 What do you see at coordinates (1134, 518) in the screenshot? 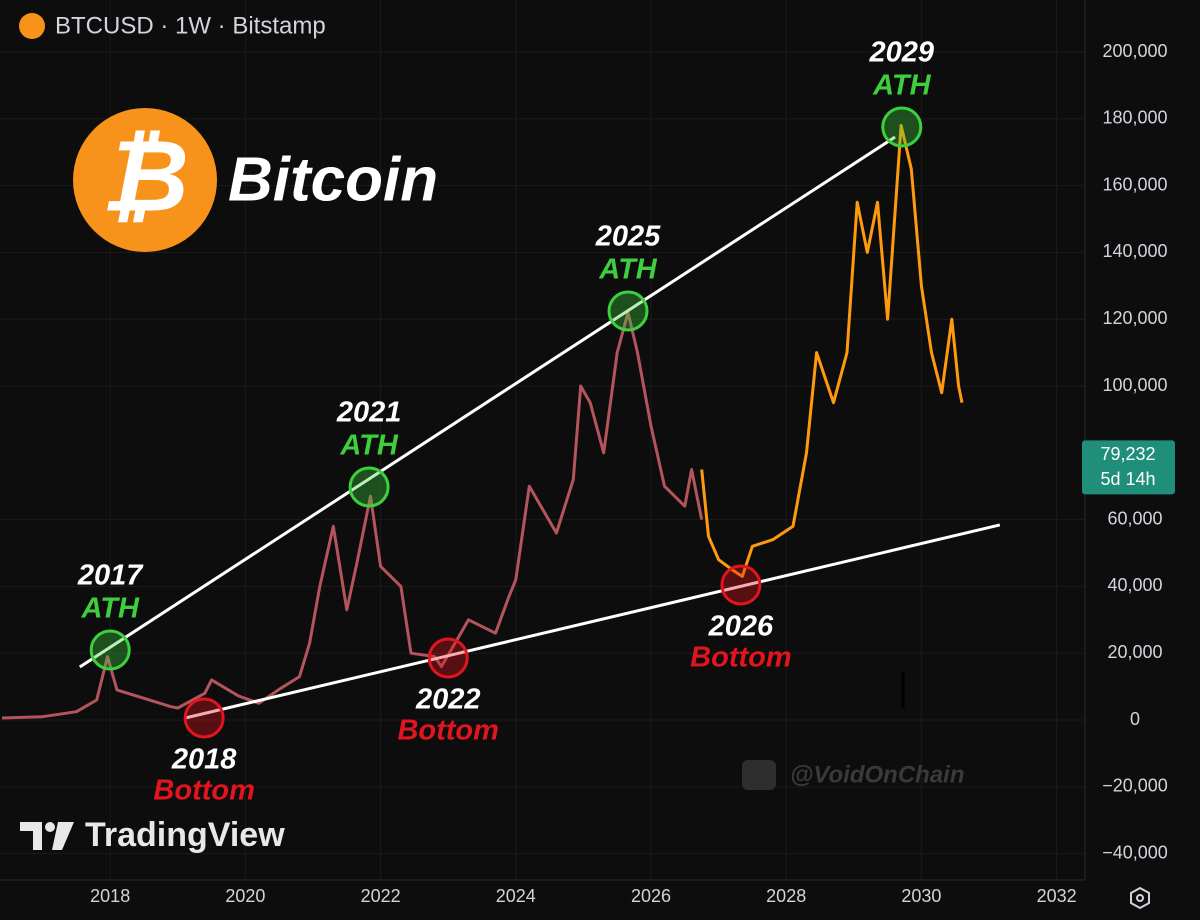
I see `y-tick-label: 60,000` at bounding box center [1134, 518].